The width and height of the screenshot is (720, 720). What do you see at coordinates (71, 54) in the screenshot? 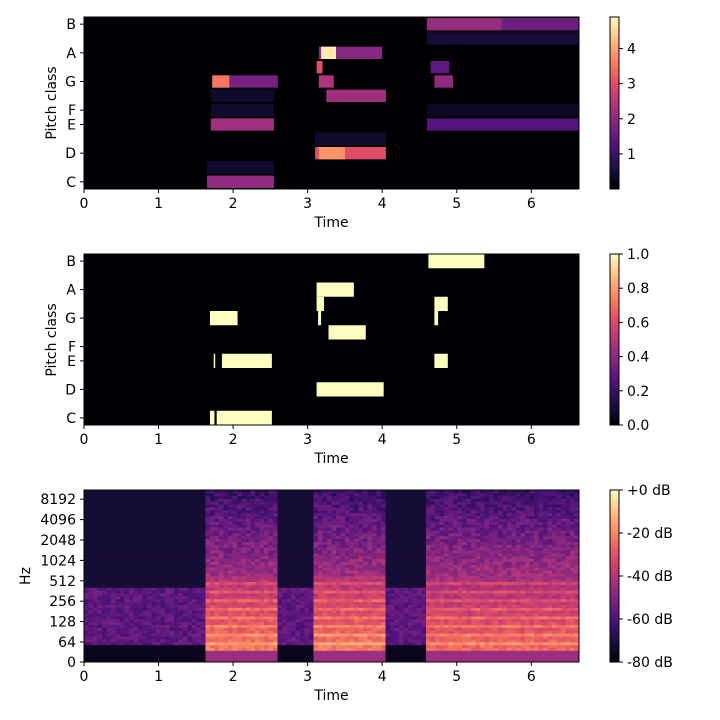
I see `y-tick-label: A` at bounding box center [71, 54].